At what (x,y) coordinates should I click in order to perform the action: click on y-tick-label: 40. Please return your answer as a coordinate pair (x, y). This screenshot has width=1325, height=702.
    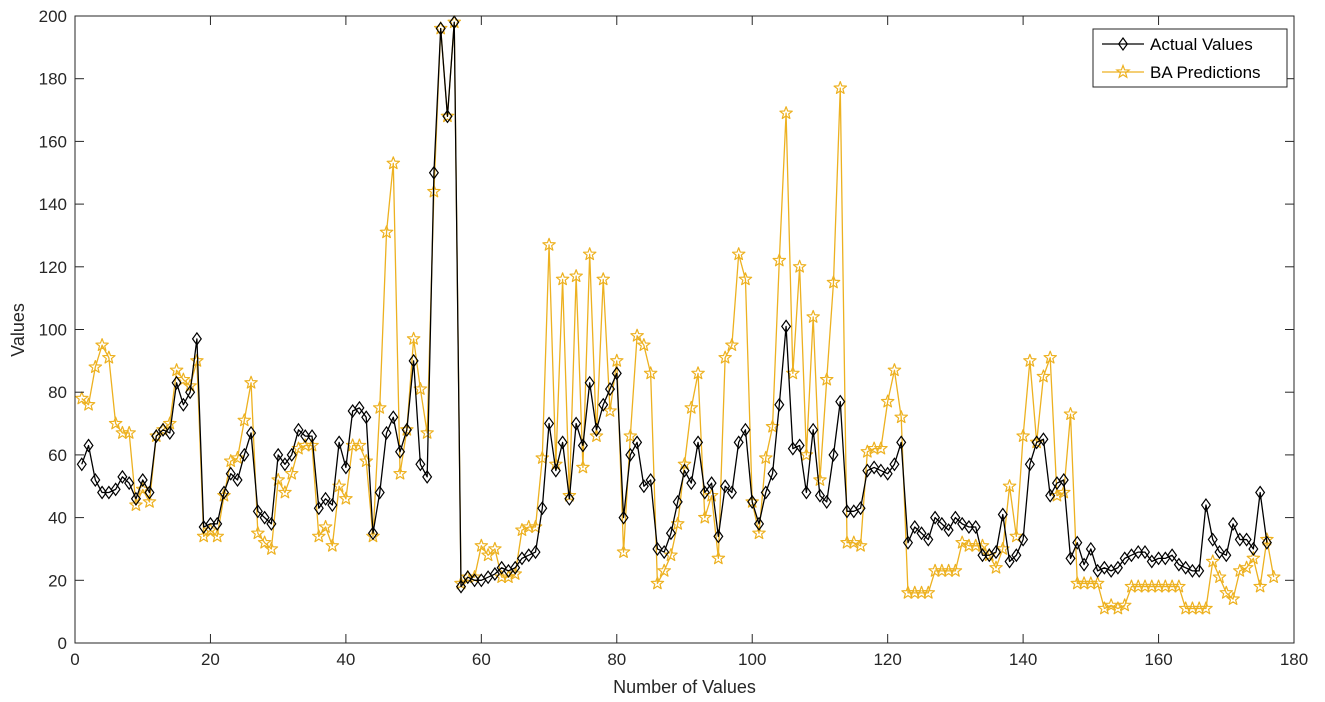
    Looking at the image, I should click on (57, 518).